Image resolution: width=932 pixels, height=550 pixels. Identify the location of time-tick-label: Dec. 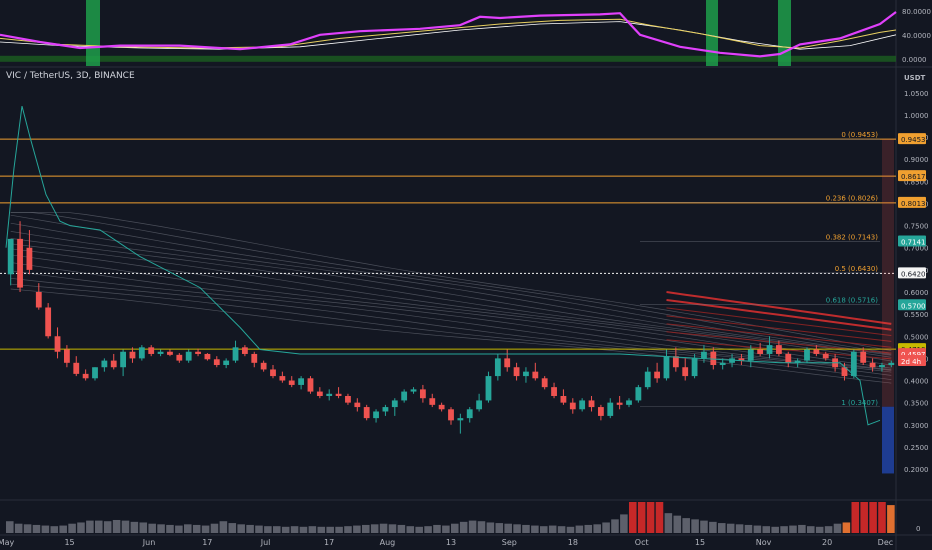
(885, 542).